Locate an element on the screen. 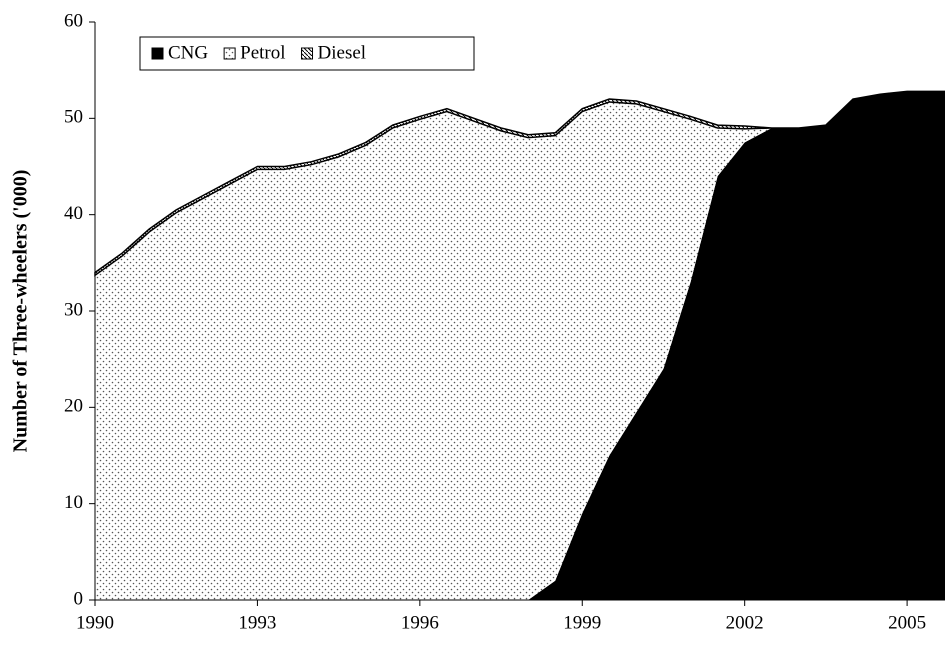 This screenshot has width=946, height=654. legend-label: Petrol is located at coordinates (262, 52).